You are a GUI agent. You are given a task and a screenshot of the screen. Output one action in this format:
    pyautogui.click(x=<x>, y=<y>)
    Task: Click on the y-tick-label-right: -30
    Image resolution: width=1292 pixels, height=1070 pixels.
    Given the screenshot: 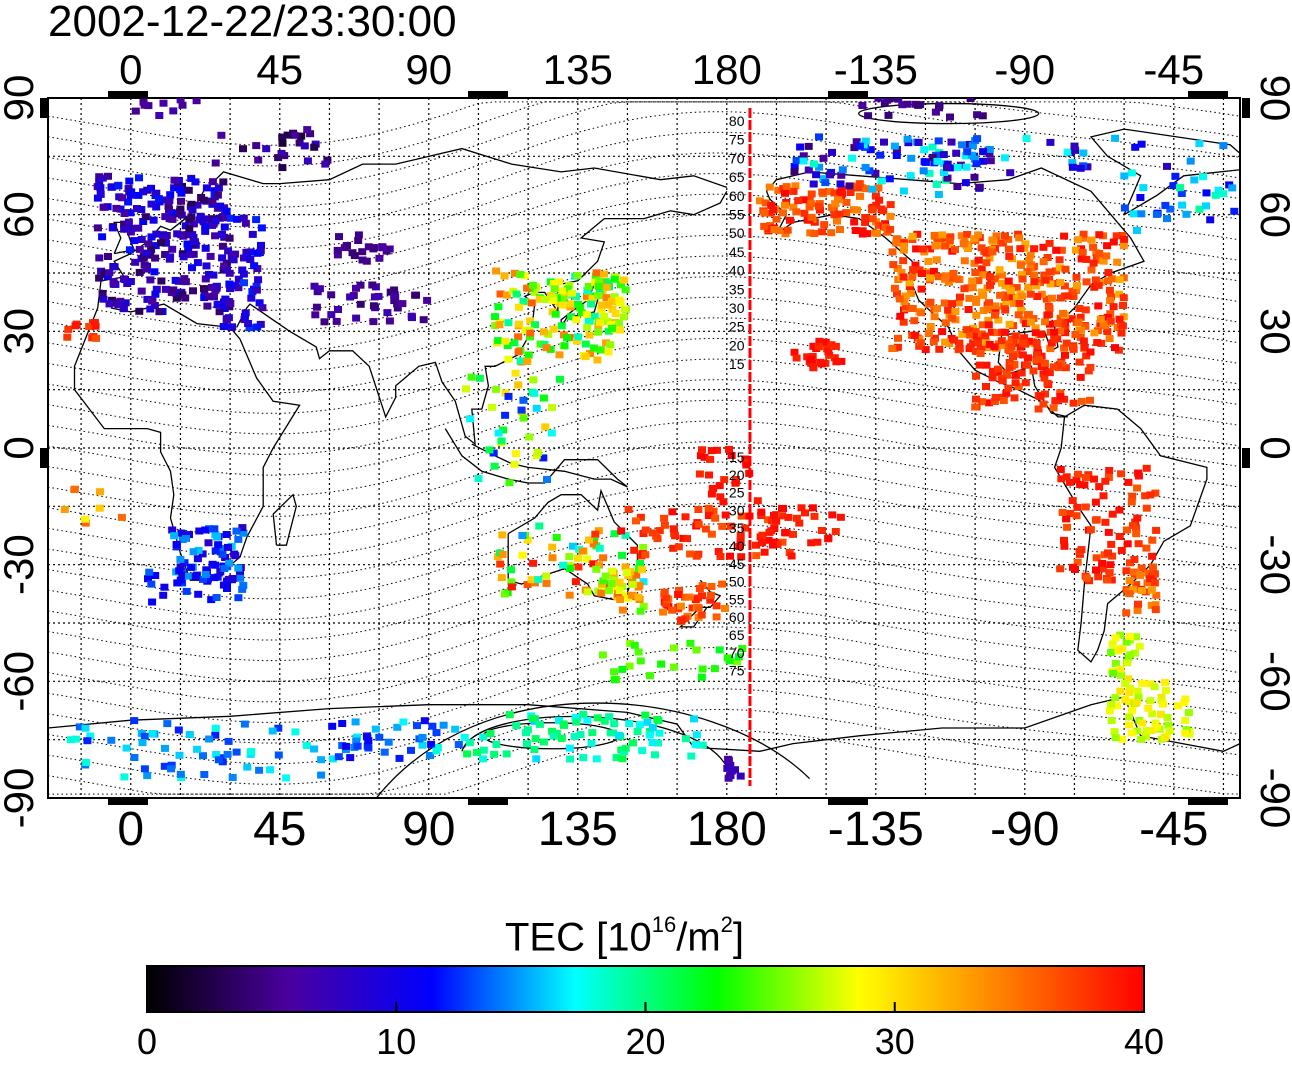 What is the action you would take?
    pyautogui.click(x=1272, y=564)
    